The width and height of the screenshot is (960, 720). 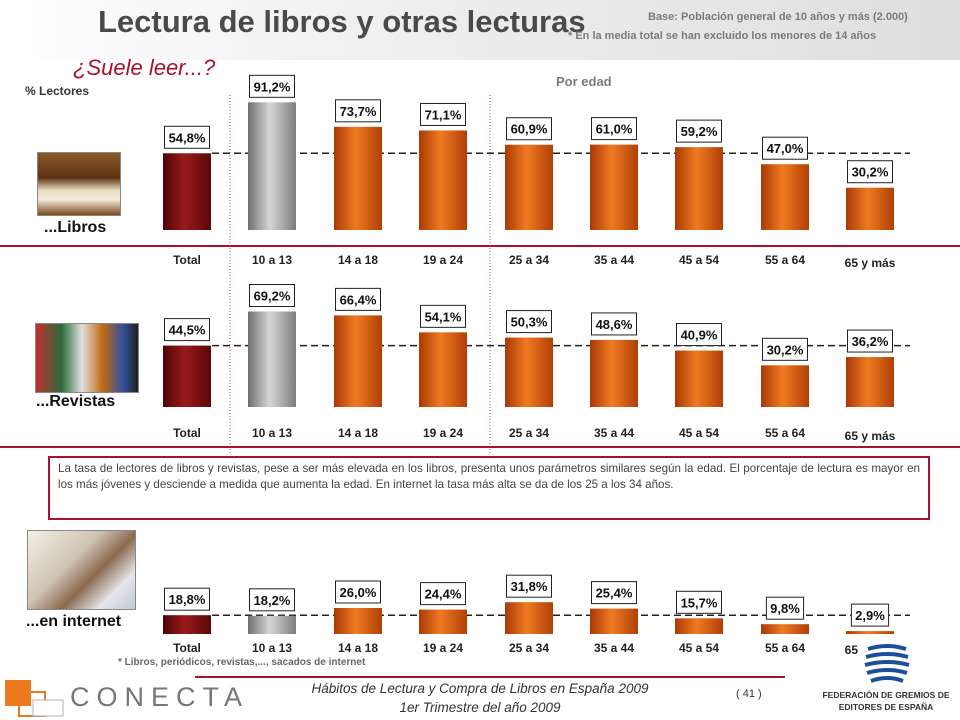 I want to click on page-title: Lectura de libros y otras lecturas, so click(x=342, y=21).